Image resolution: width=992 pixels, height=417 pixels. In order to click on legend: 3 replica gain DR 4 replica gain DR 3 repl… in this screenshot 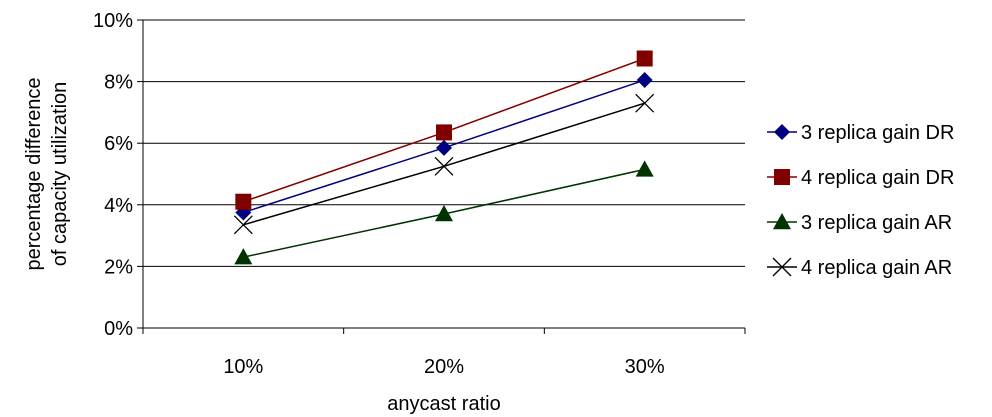, I will do `click(860, 200)`.